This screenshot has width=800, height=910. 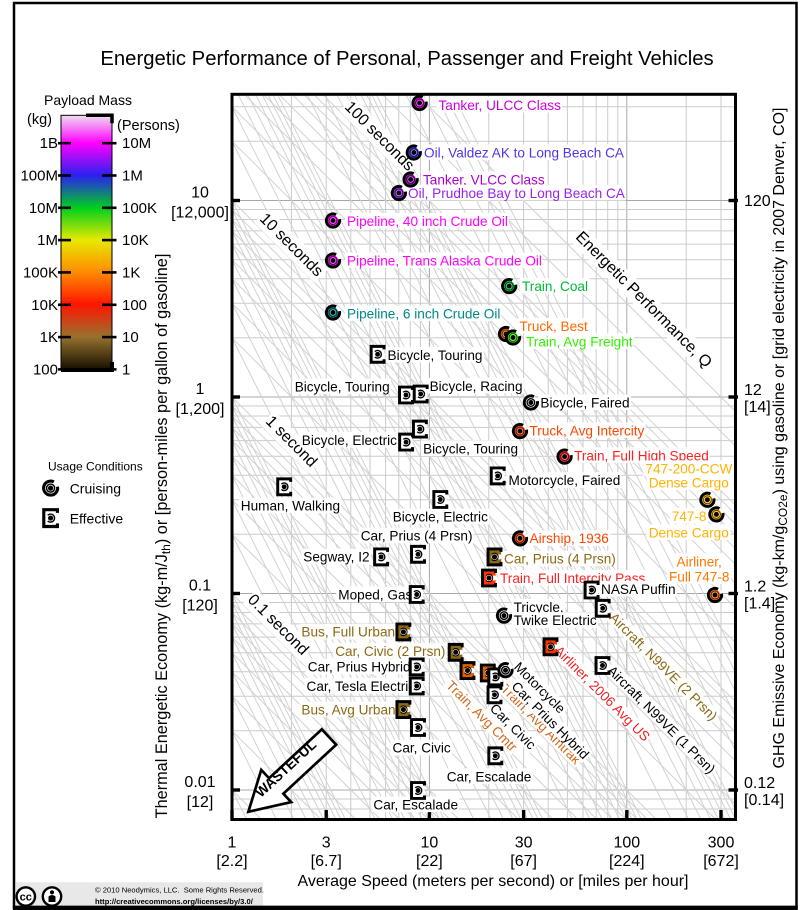 I want to click on svg-text: Car, Prius Hybrid, so click(x=359, y=667).